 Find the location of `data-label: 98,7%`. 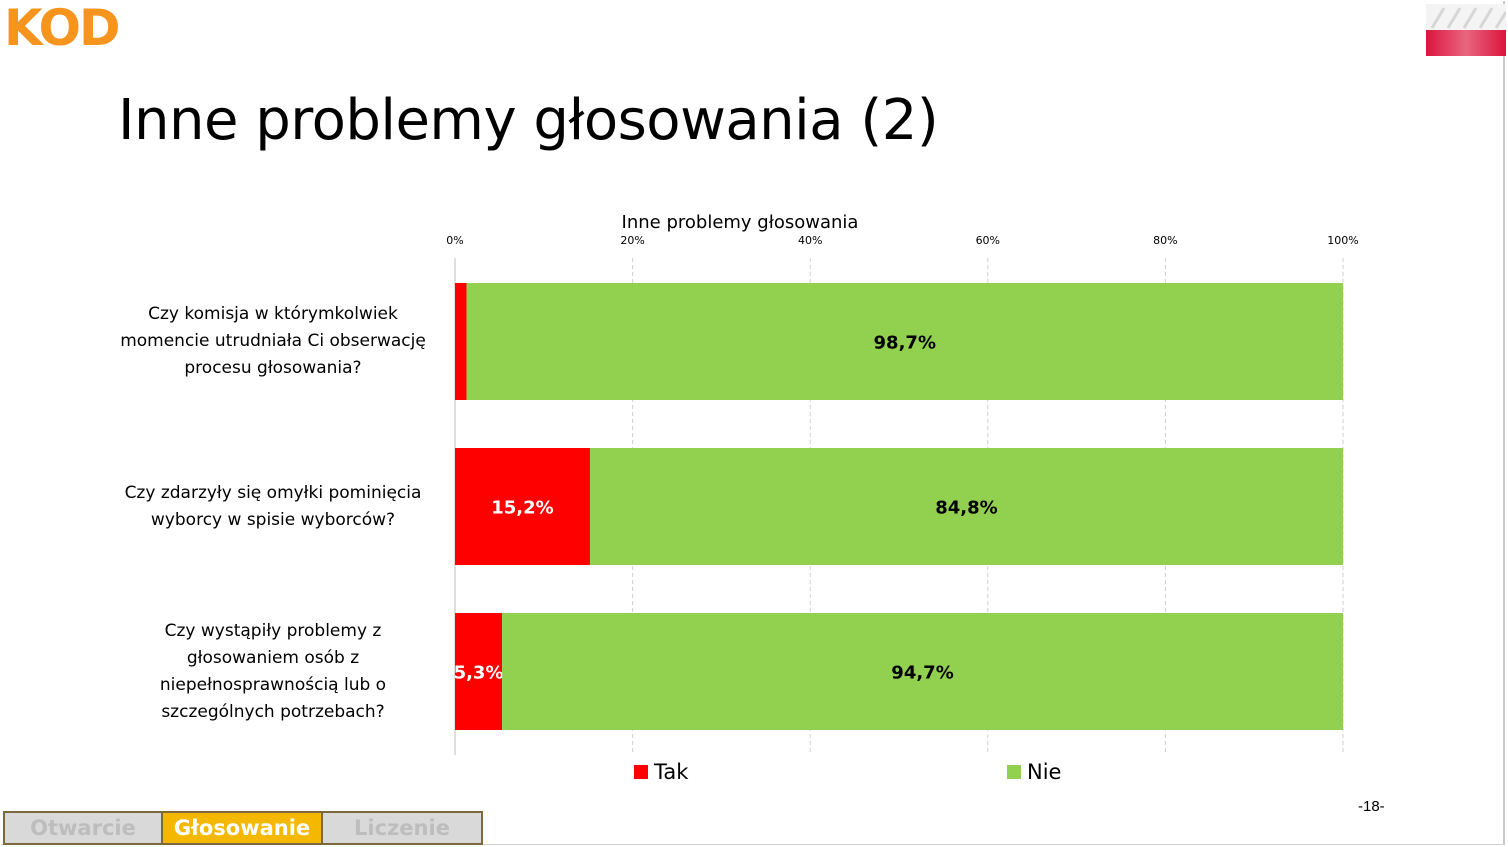

data-label: 98,7% is located at coordinates (905, 343).